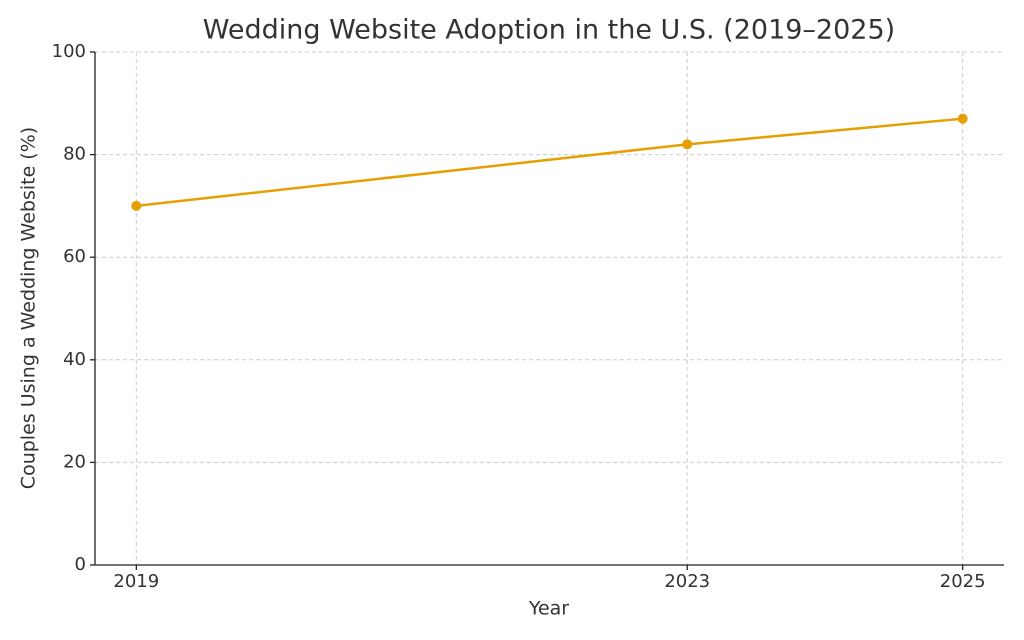 This screenshot has width=1024, height=640. Describe the element at coordinates (549, 162) in the screenshot. I see `line` at that location.